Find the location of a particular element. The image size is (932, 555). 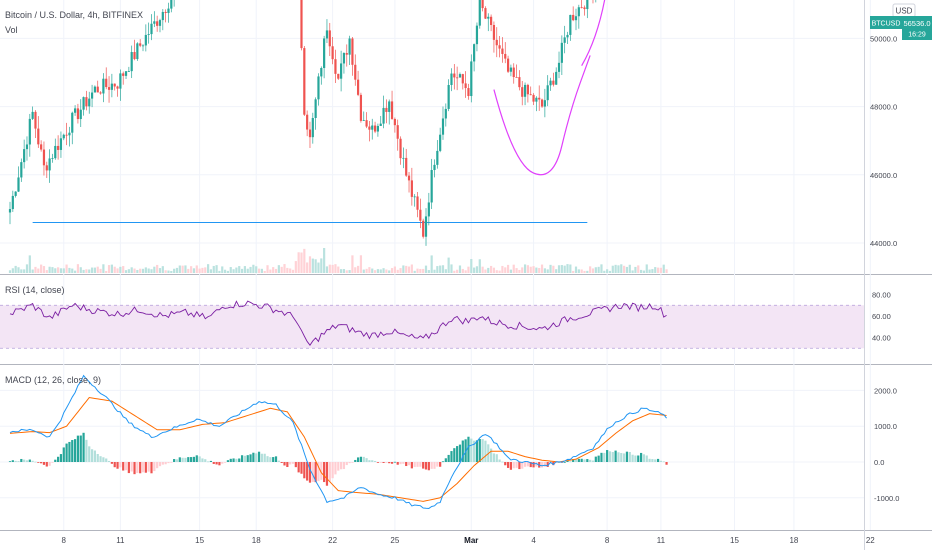

currency-button: USD is located at coordinates (904, 10).